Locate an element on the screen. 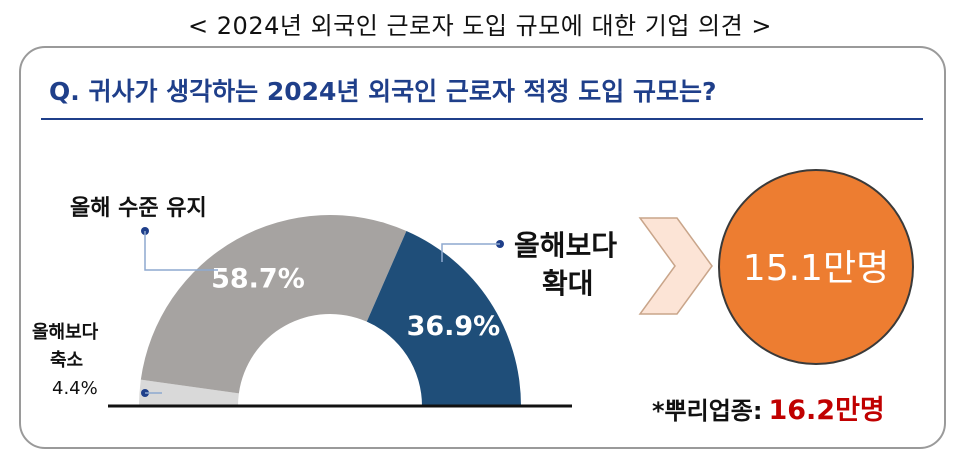 This screenshot has height=461, width=960. slice-value-label-1: 58.7% is located at coordinates (258, 278).